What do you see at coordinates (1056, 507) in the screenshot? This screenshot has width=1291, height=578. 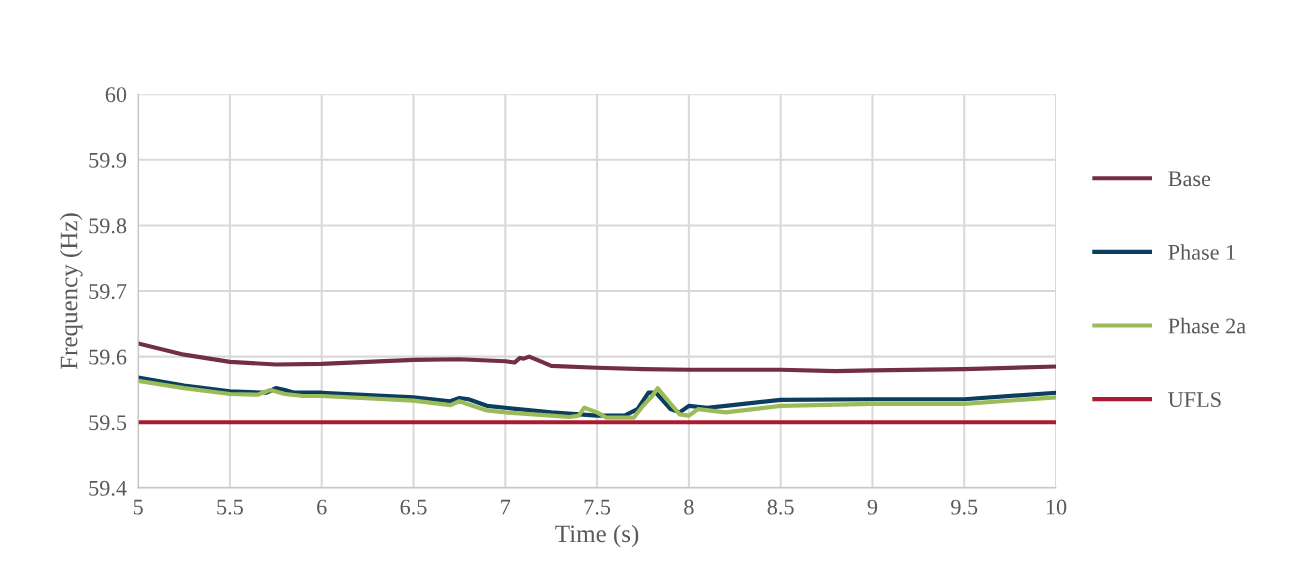 I see `x-tick-label: 10` at bounding box center [1056, 507].